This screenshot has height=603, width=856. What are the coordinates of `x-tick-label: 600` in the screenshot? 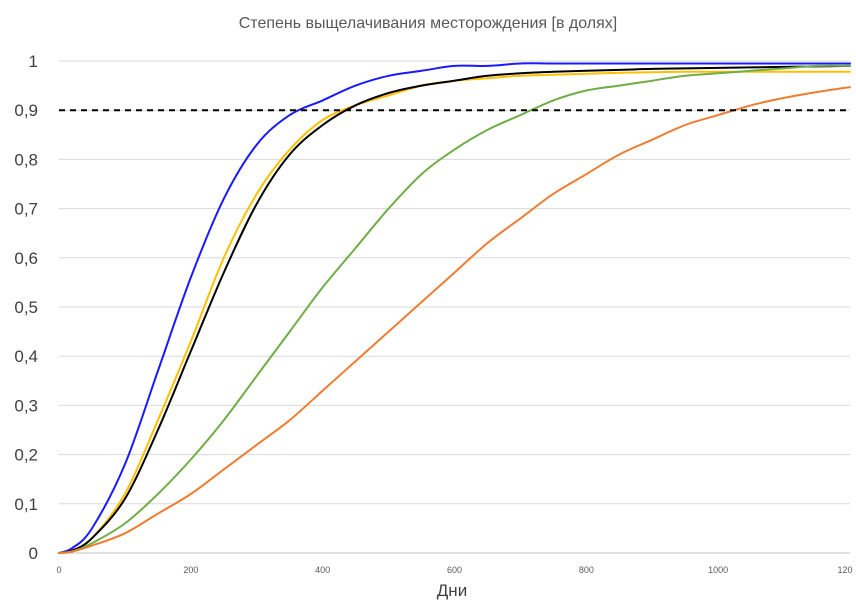 It's located at (454, 570).